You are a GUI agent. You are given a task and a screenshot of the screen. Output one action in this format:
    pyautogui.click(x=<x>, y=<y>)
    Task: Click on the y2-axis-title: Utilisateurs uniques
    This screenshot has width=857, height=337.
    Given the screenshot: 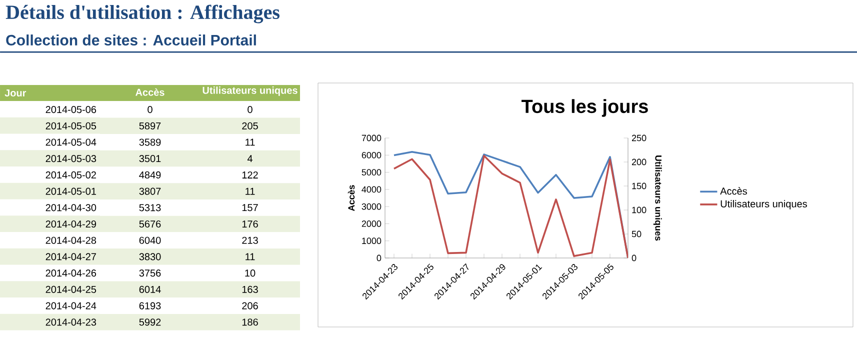 What is the action you would take?
    pyautogui.click(x=657, y=198)
    